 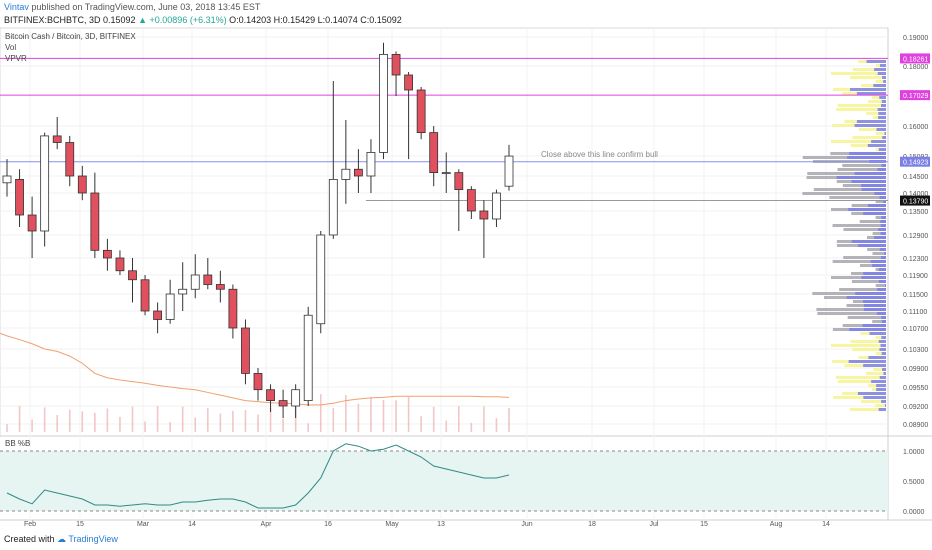 What do you see at coordinates (93, 539) in the screenshot?
I see `brand-name: TradingView` at bounding box center [93, 539].